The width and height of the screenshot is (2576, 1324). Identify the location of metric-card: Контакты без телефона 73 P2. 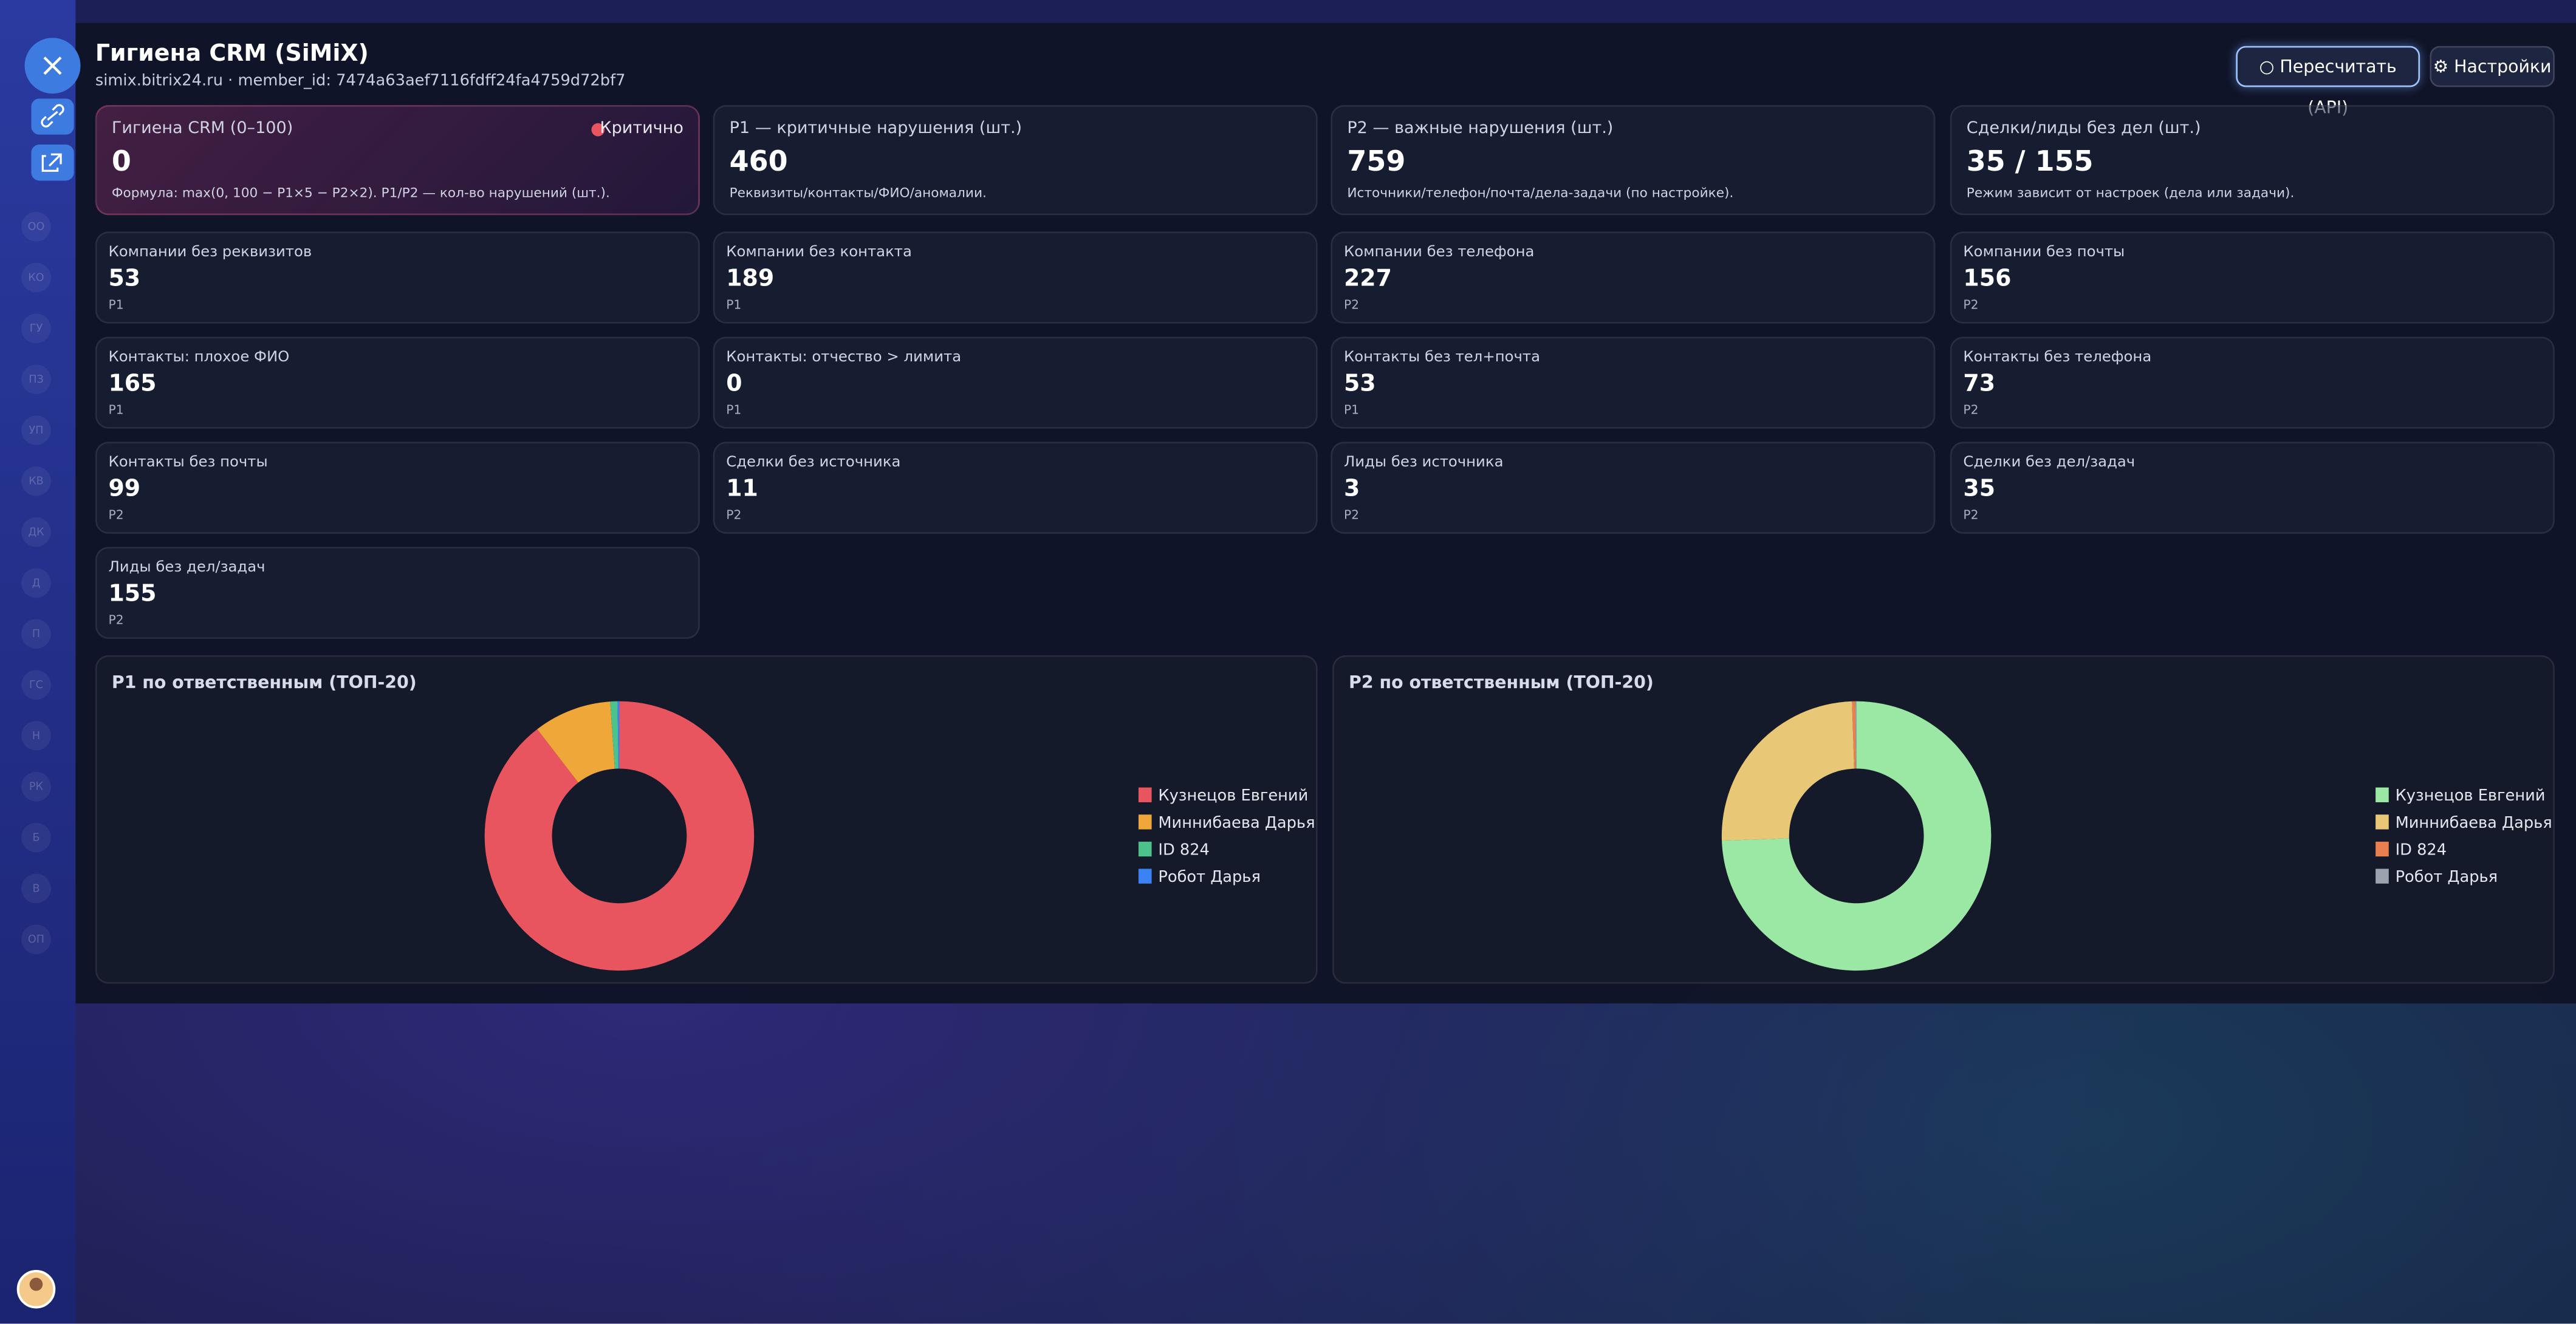
(2252, 382).